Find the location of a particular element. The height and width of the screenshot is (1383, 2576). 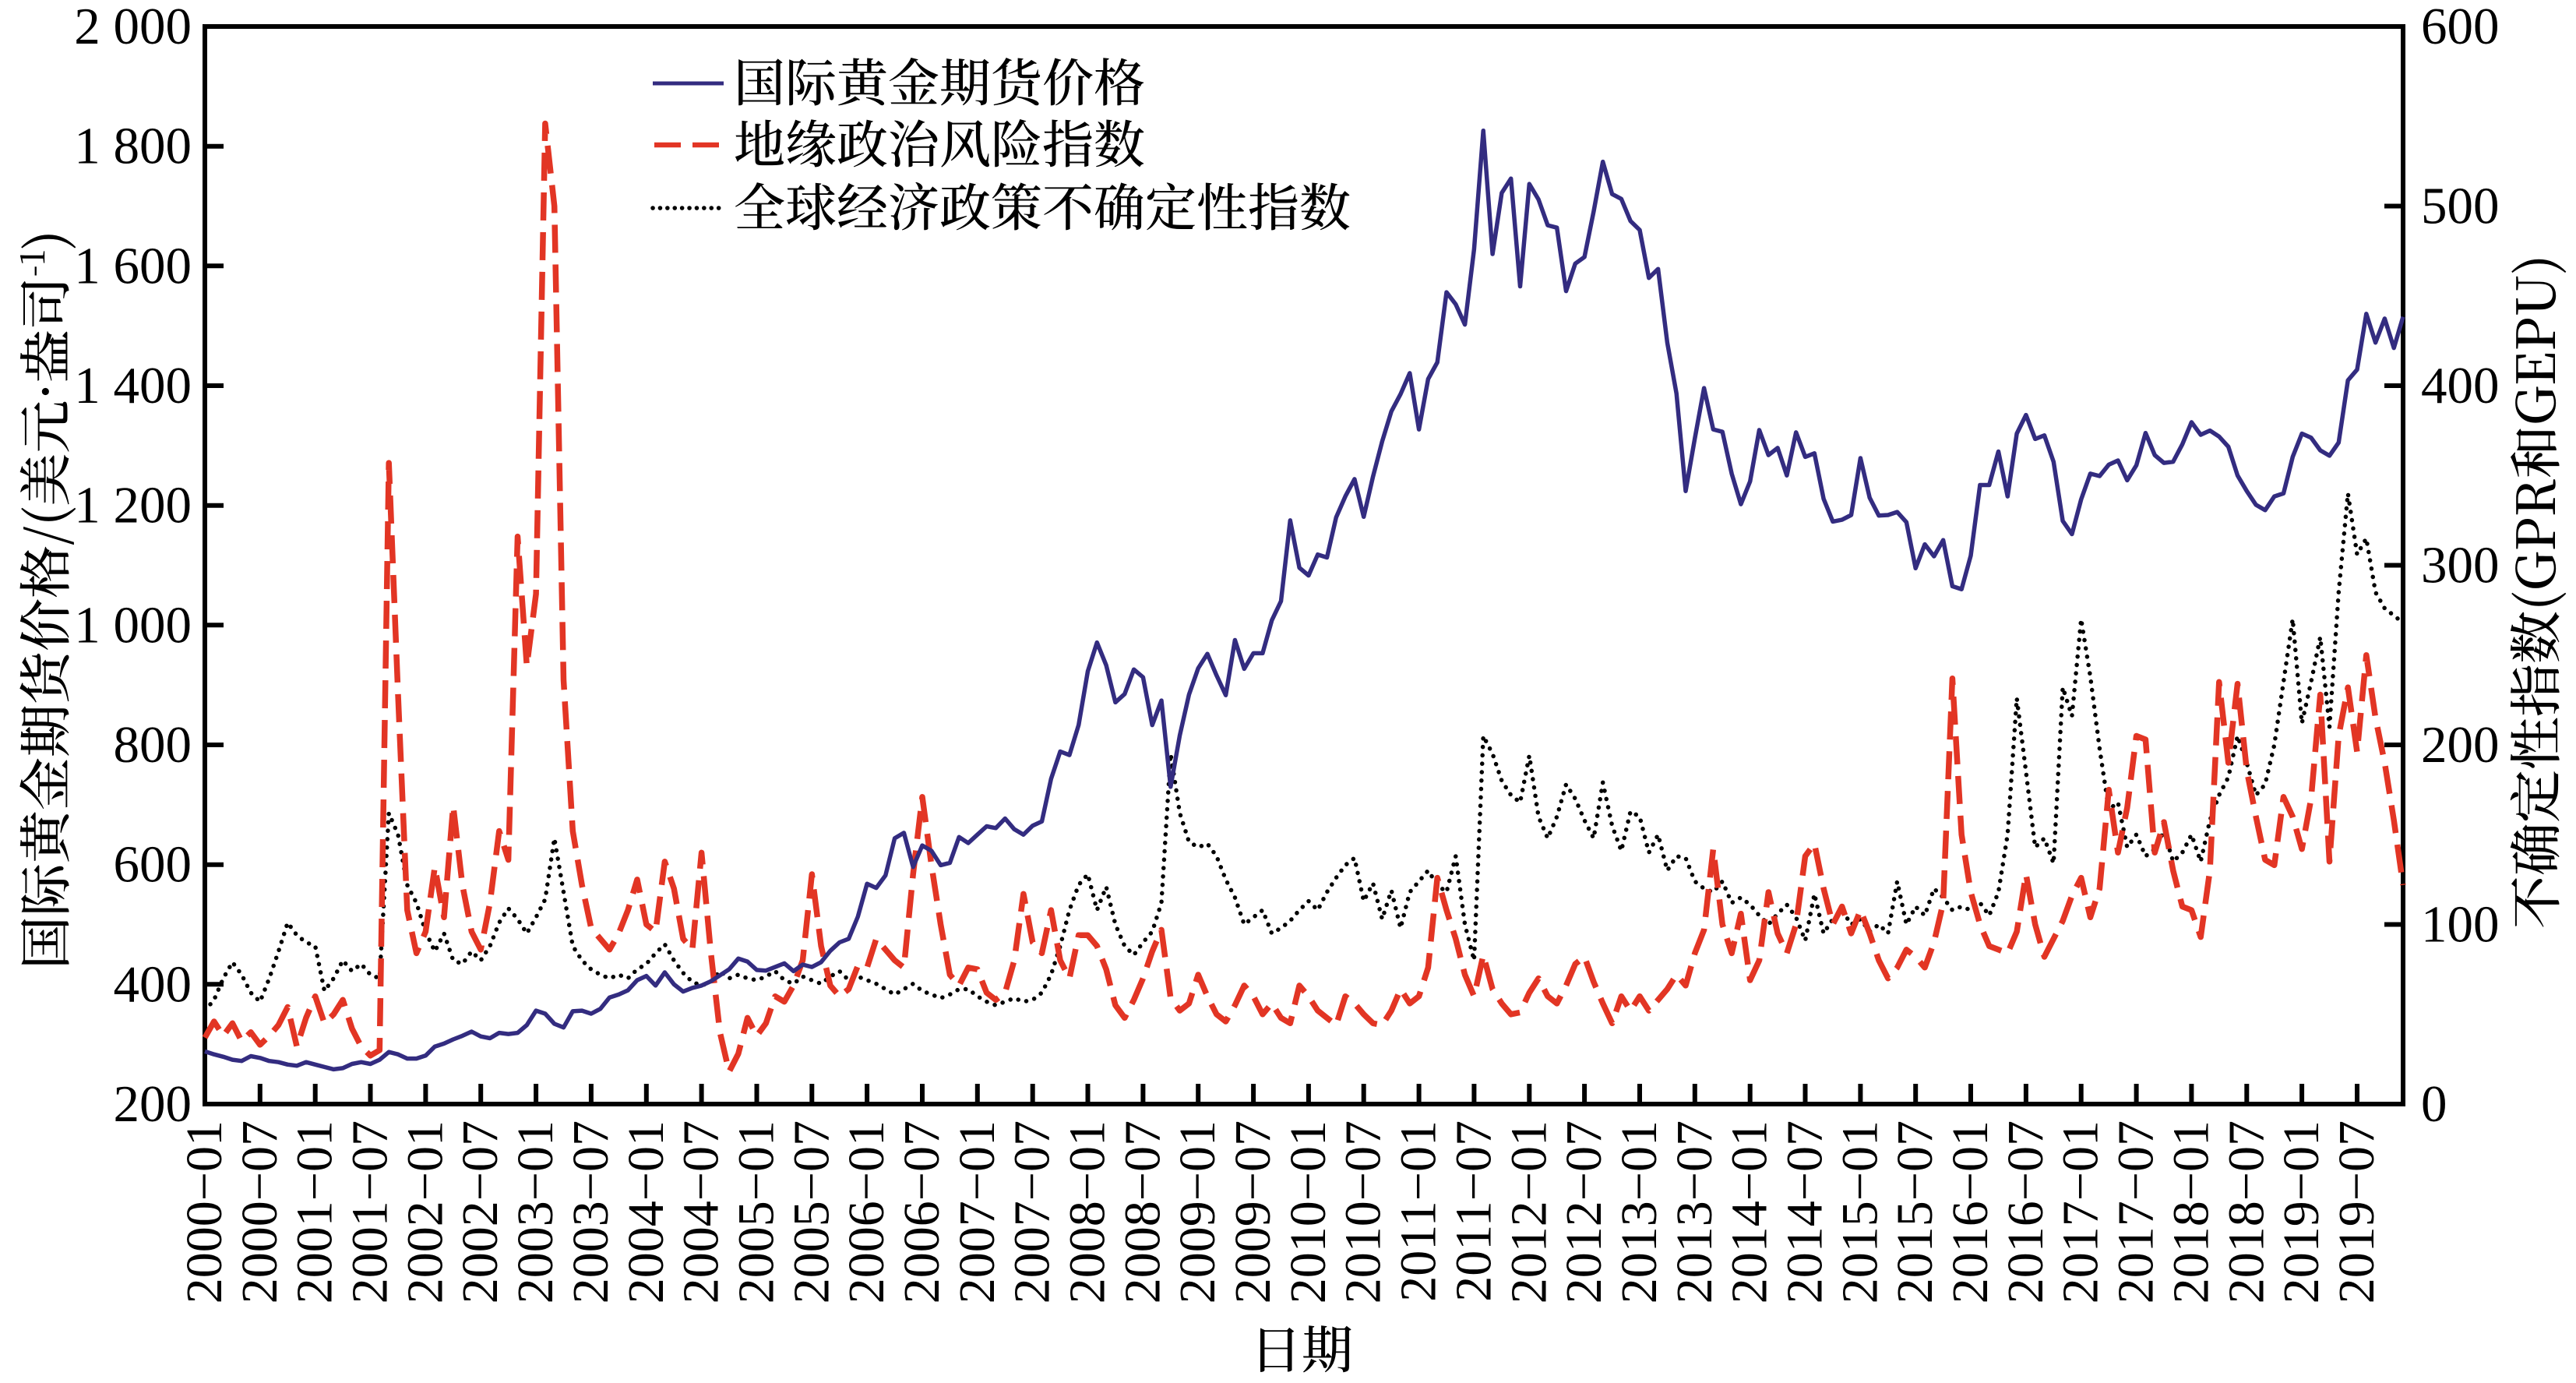

svg-text: 500 is located at coordinates (2460, 206).